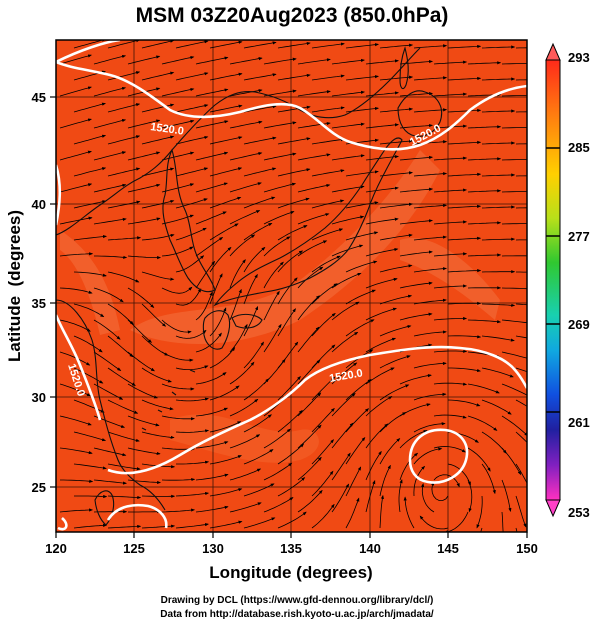 The width and height of the screenshot is (599, 625). Describe the element at coordinates (553, 508) in the screenshot. I see `colorbar-bottom-arrow` at that location.